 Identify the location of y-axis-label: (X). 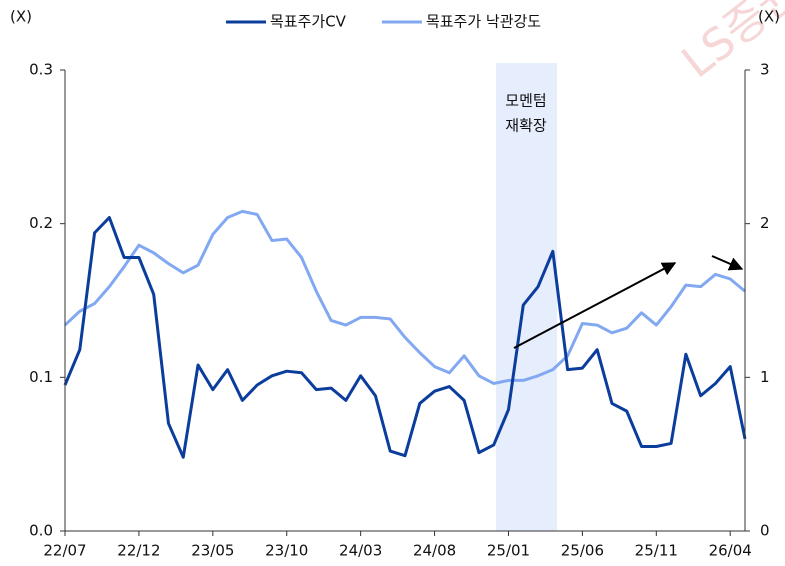
(21, 17).